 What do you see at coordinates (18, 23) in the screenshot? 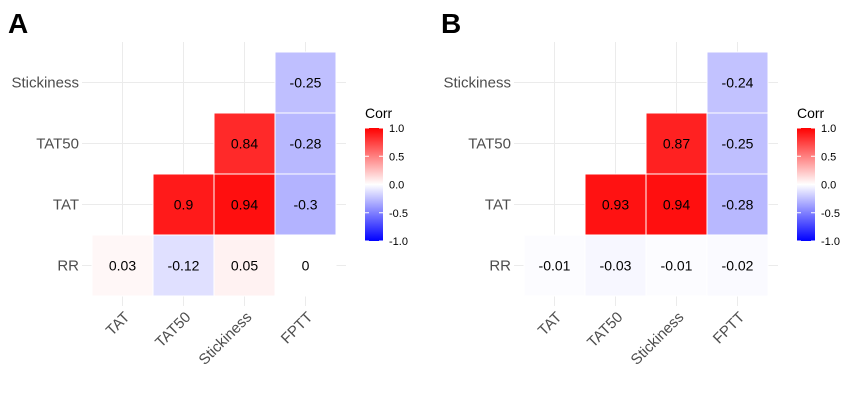
I see `panel-label: A` at bounding box center [18, 23].